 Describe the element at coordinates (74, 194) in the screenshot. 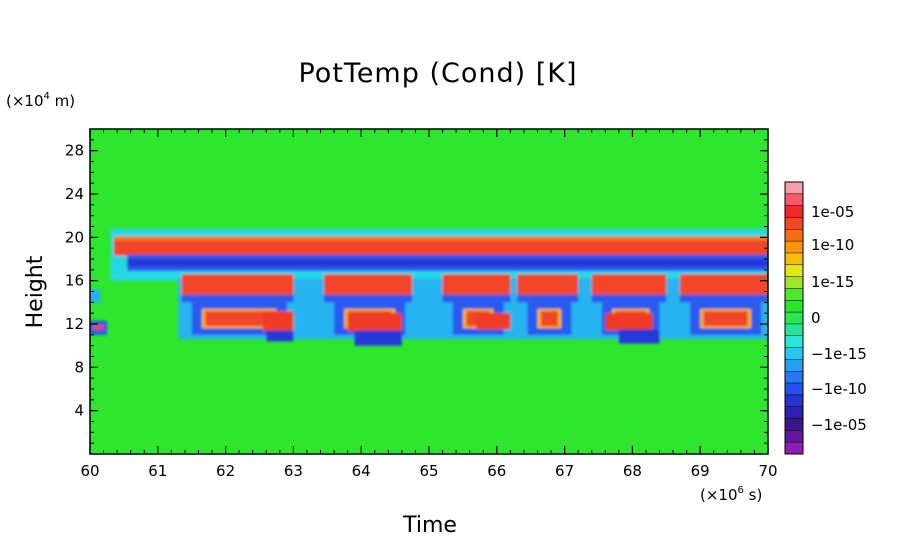

I see `y-tick-label: 24` at that location.